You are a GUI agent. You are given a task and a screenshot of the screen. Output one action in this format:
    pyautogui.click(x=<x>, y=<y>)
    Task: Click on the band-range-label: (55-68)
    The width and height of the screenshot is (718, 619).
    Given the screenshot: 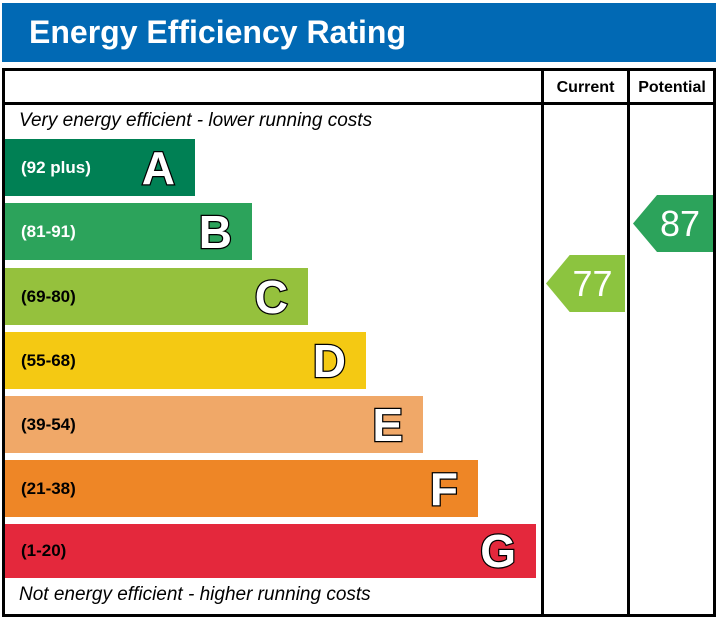 What is the action you would take?
    pyautogui.click(x=48, y=360)
    